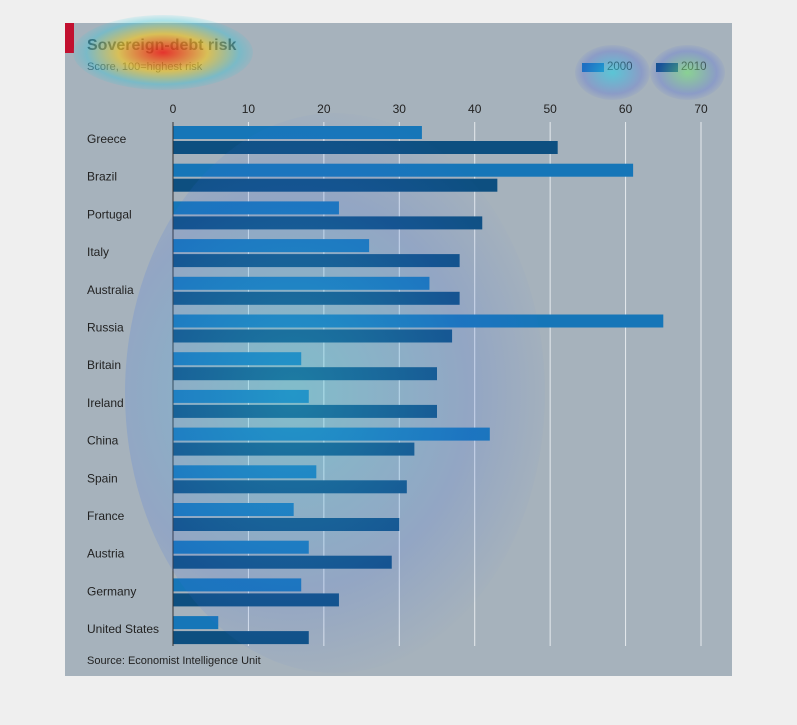 This screenshot has width=797, height=725. Describe the element at coordinates (173, 109) in the screenshot. I see `x-tick-label-0: 0` at that location.